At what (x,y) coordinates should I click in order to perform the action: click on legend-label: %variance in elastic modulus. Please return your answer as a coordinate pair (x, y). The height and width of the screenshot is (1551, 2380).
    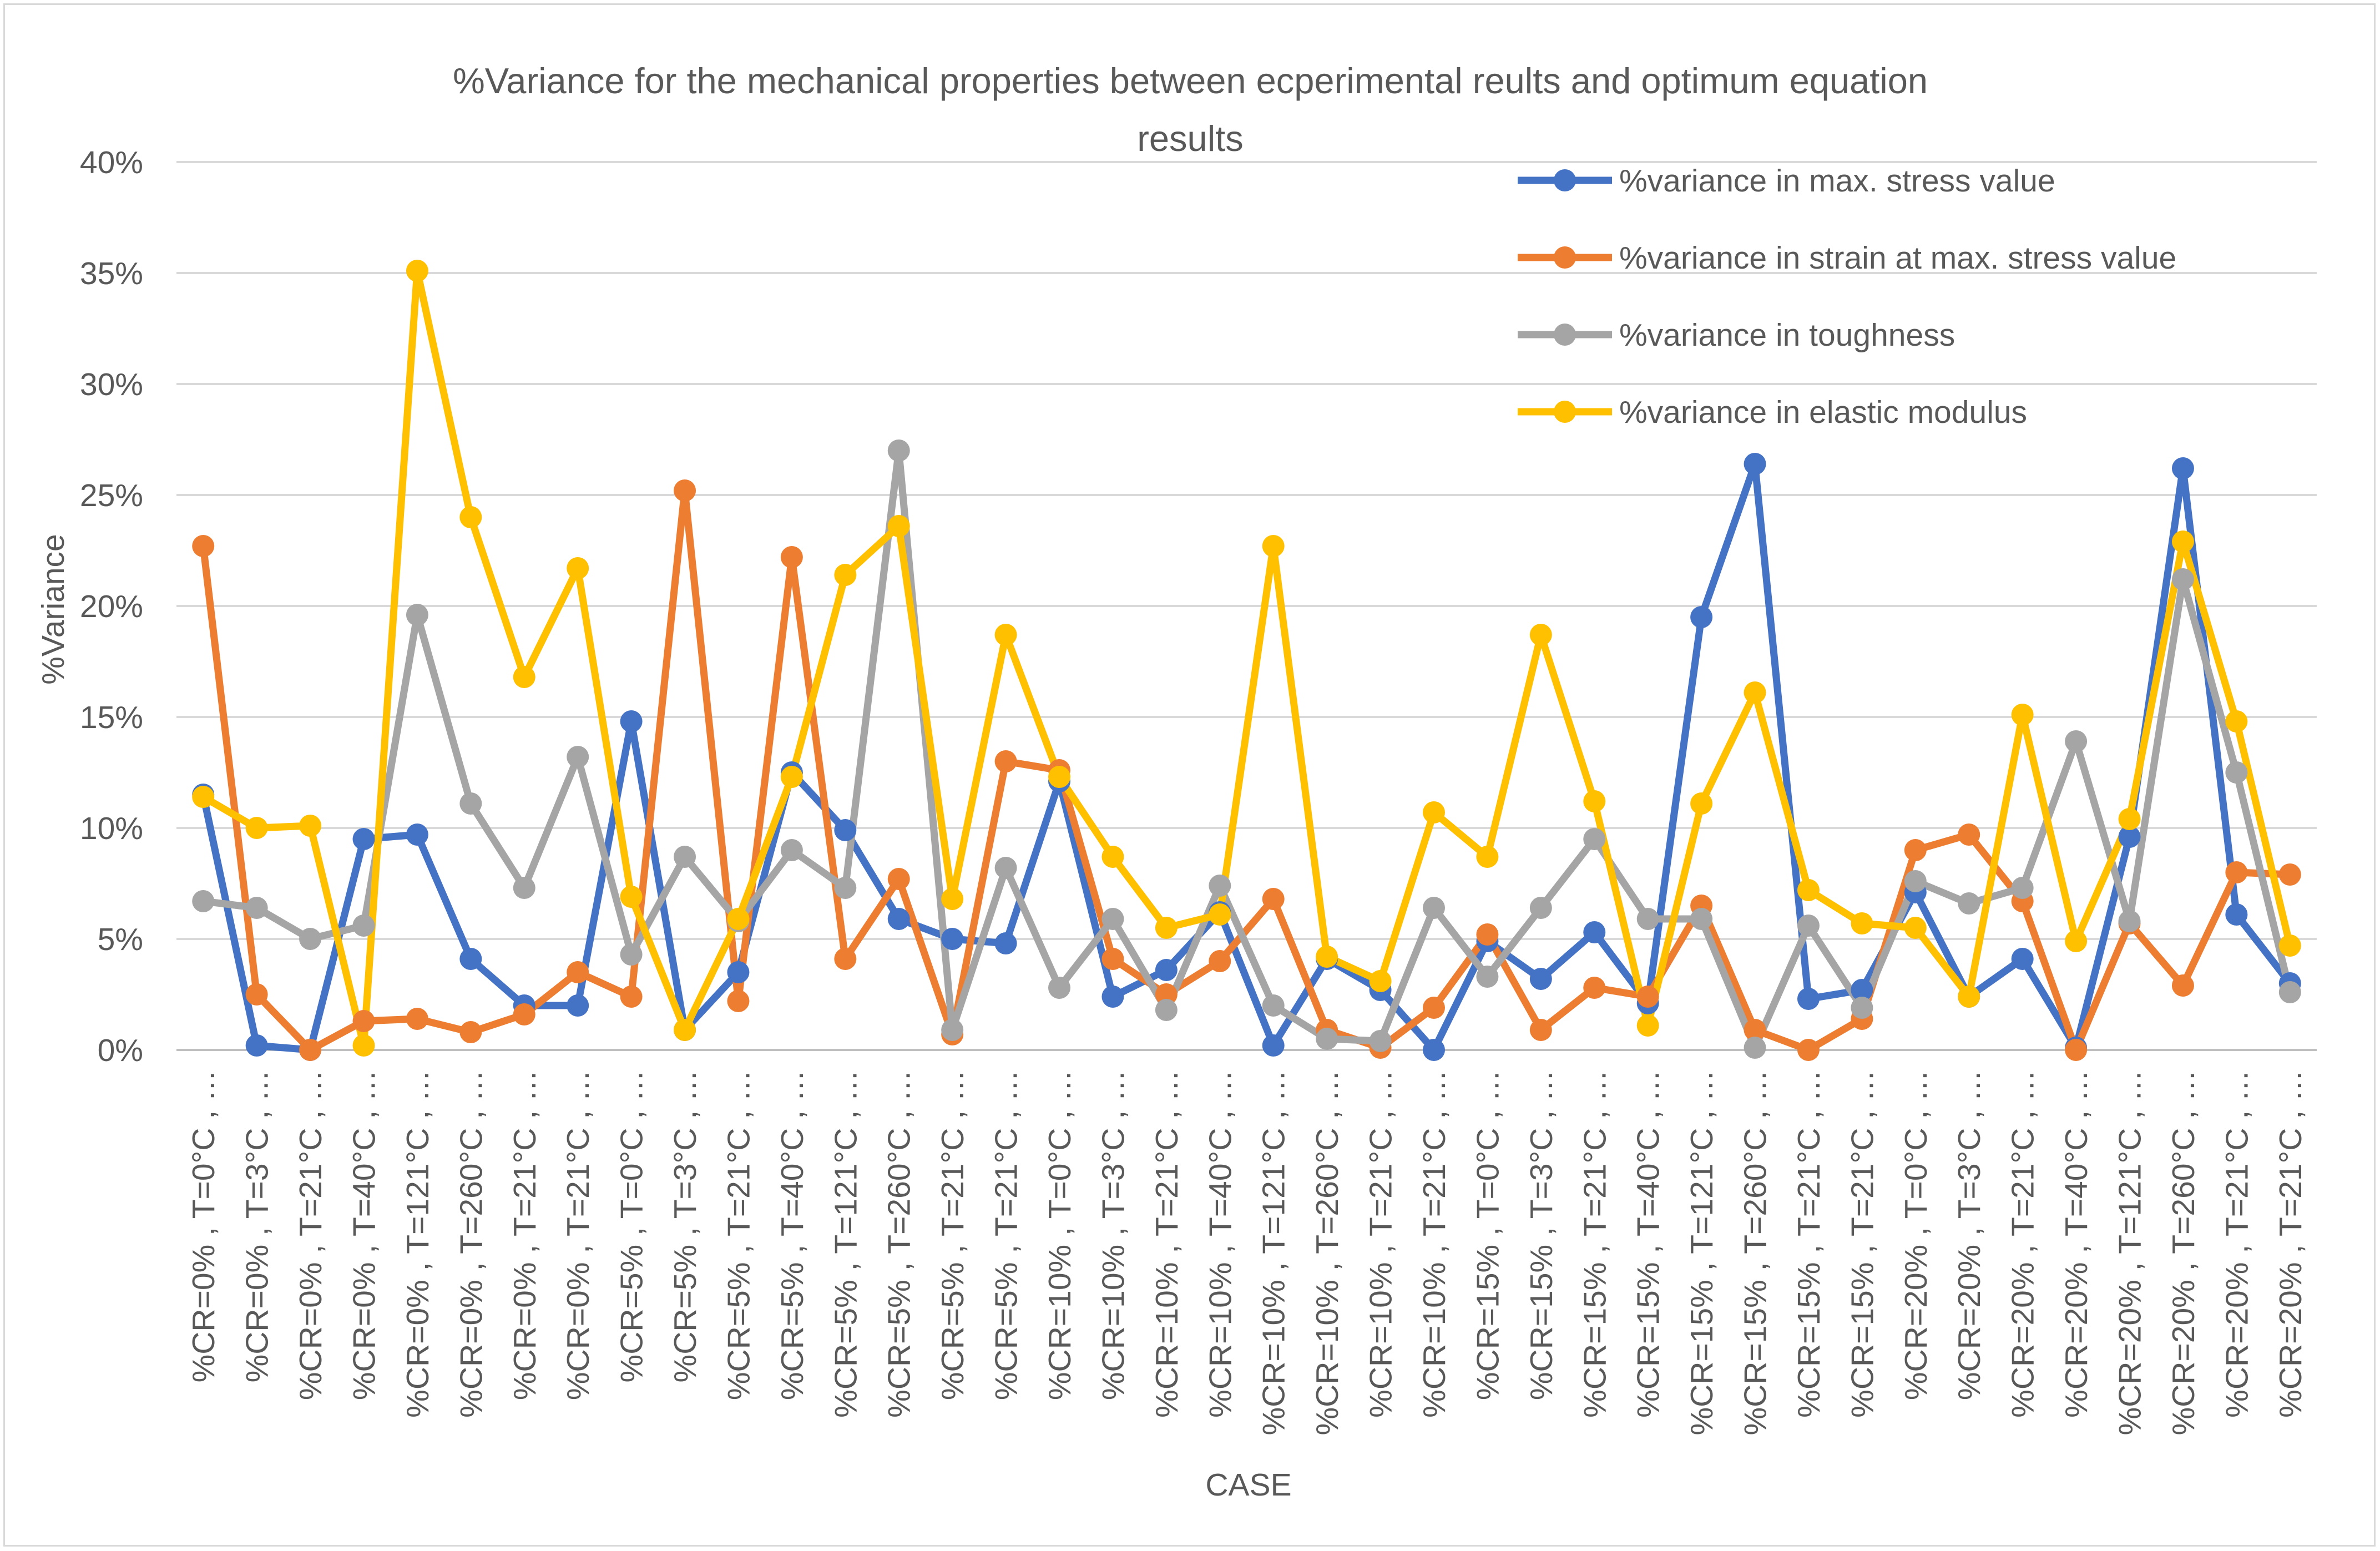
    Looking at the image, I should click on (1823, 412).